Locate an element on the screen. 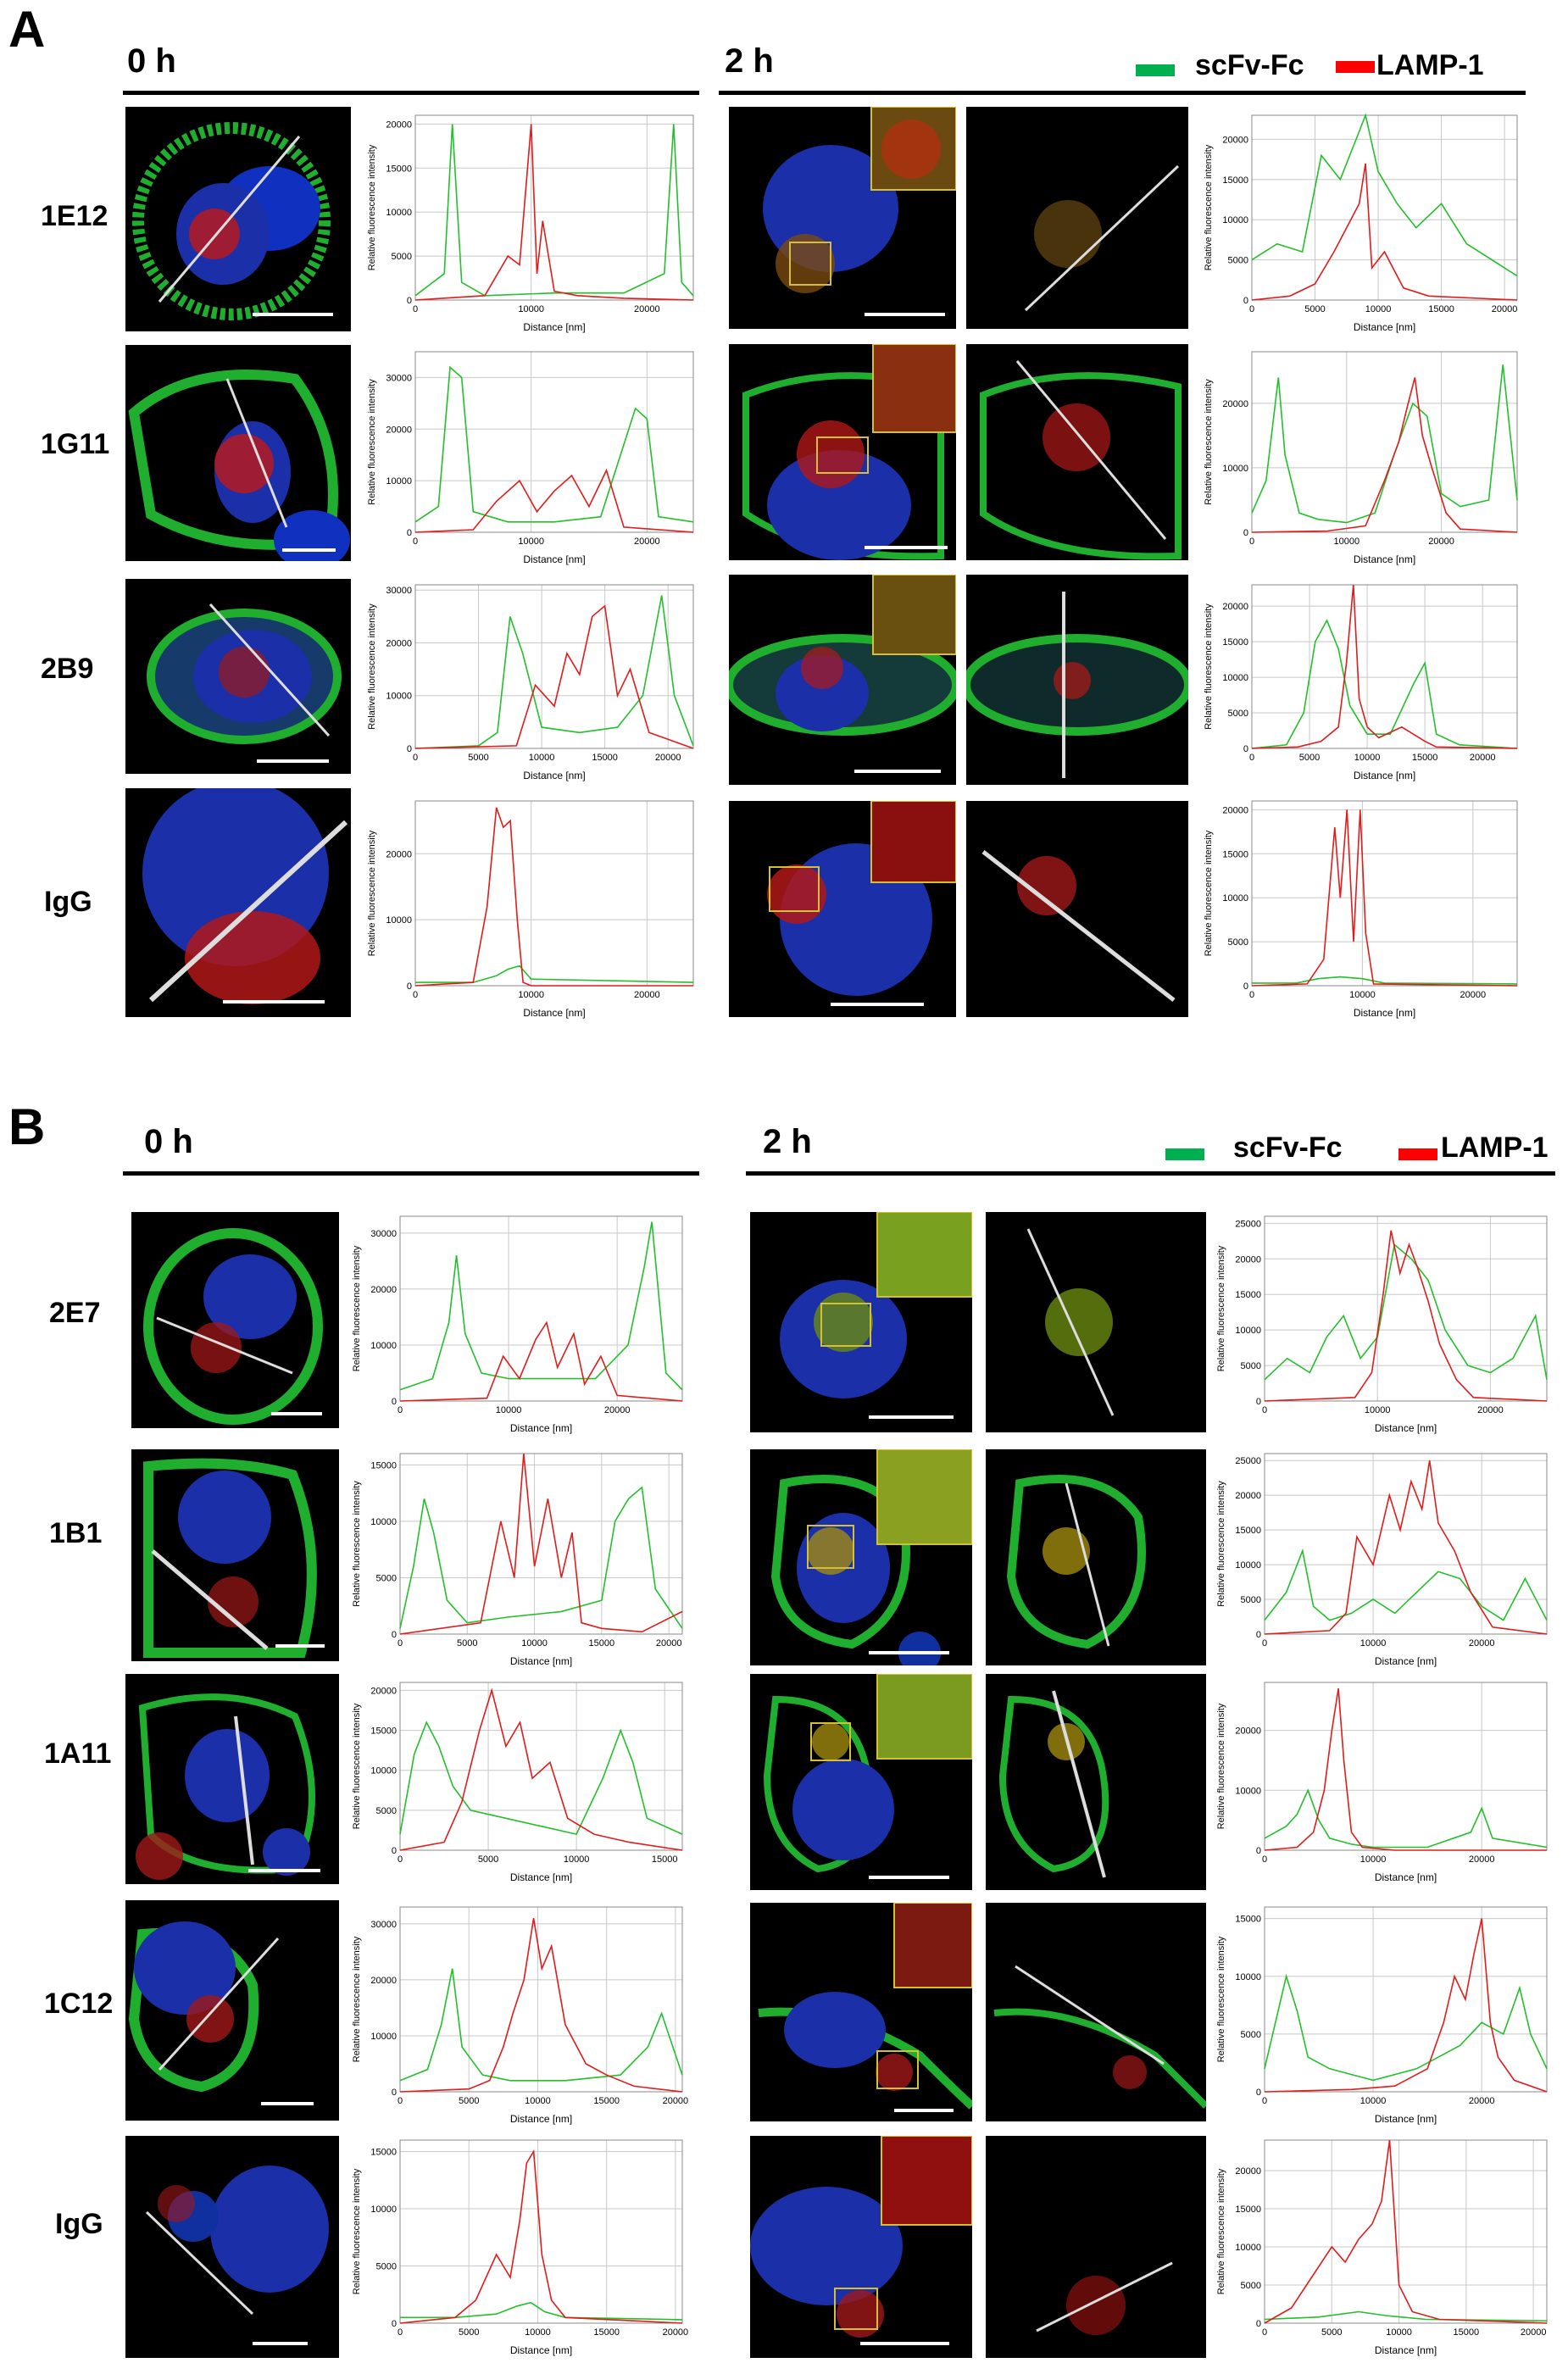 Image resolution: width=1568 pixels, height=2363 pixels. y-tick-label: 30000 is located at coordinates (383, 1925).